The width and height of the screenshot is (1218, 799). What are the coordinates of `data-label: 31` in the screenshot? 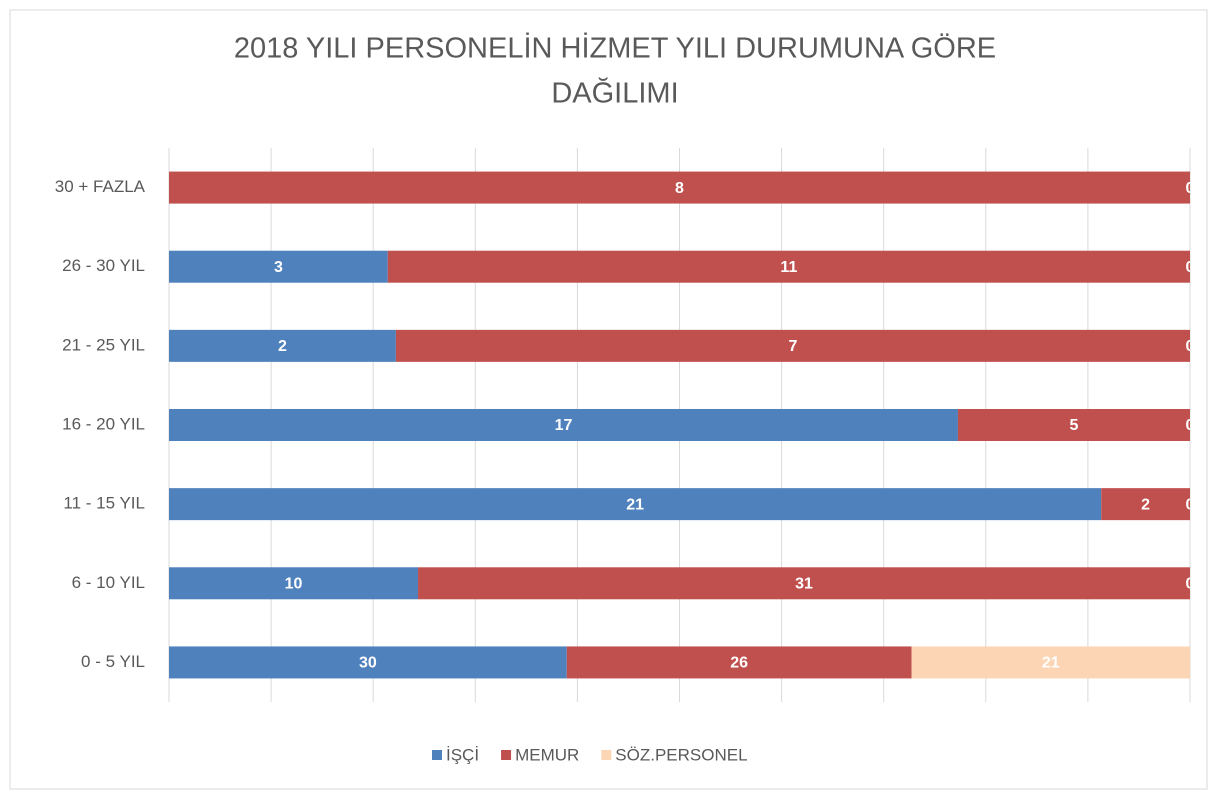 It's located at (804, 584).